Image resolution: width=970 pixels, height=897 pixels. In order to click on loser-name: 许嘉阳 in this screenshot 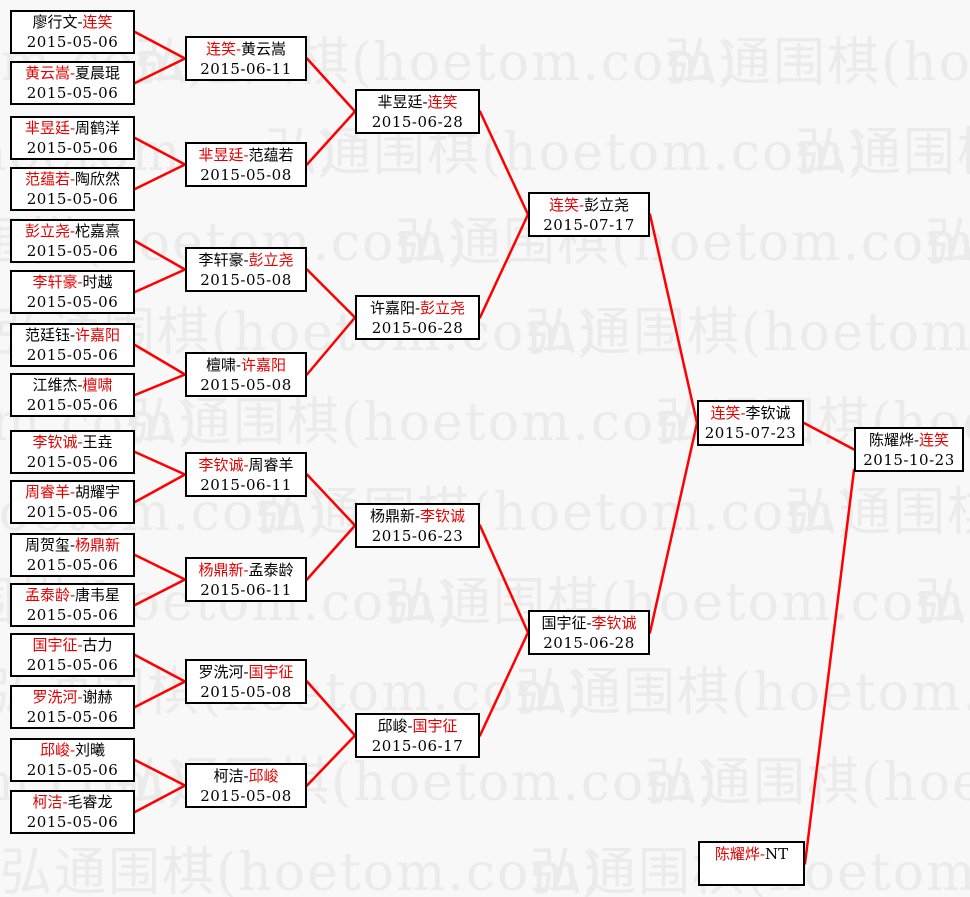, I will do `click(392, 307)`.